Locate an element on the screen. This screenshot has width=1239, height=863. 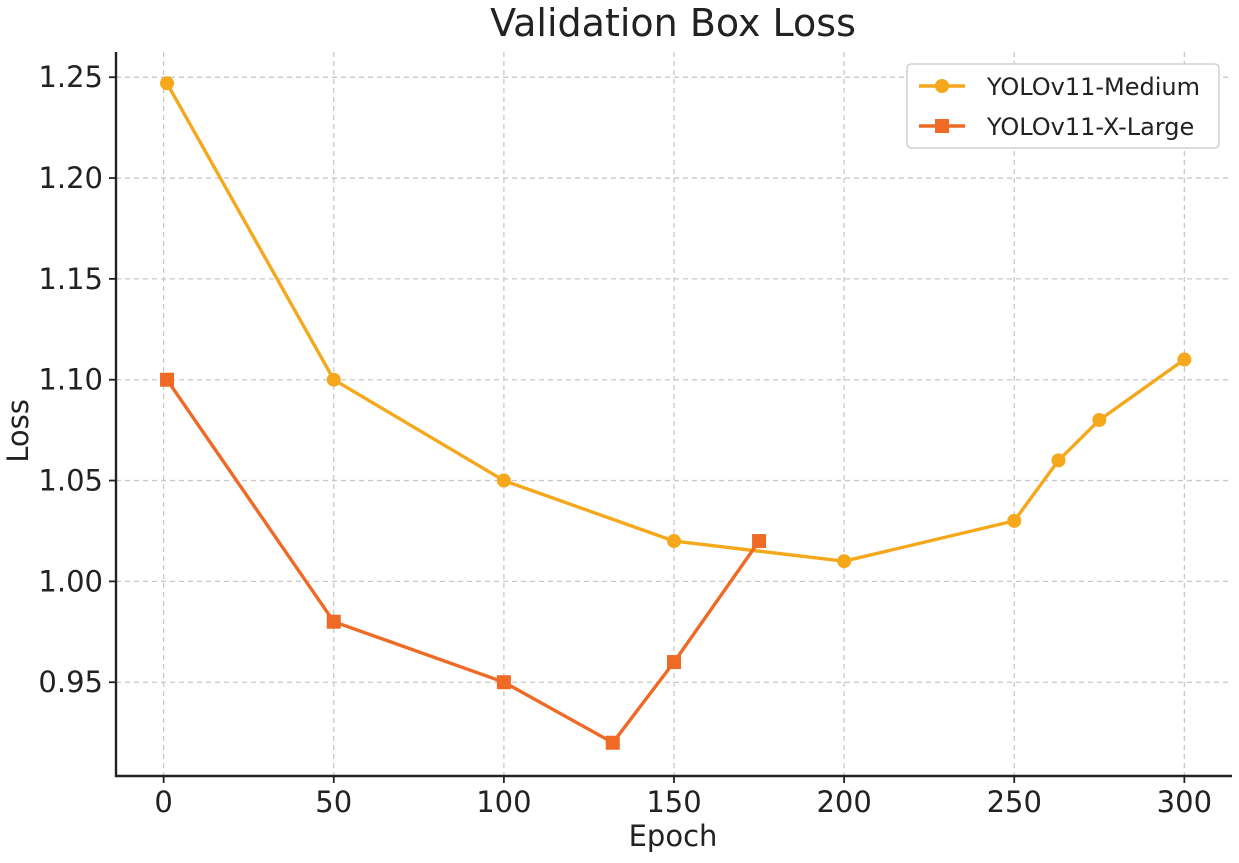
y-tick-label: 0.95 is located at coordinates (70, 682).